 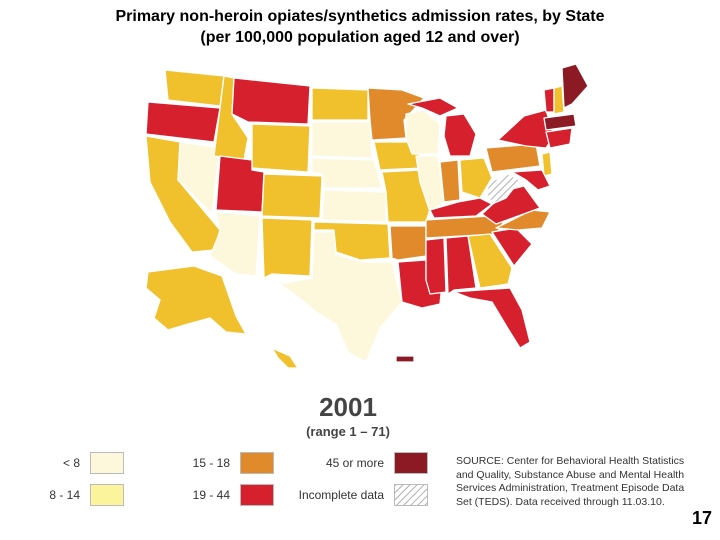 I want to click on legend-label: < 8, so click(x=71, y=463).